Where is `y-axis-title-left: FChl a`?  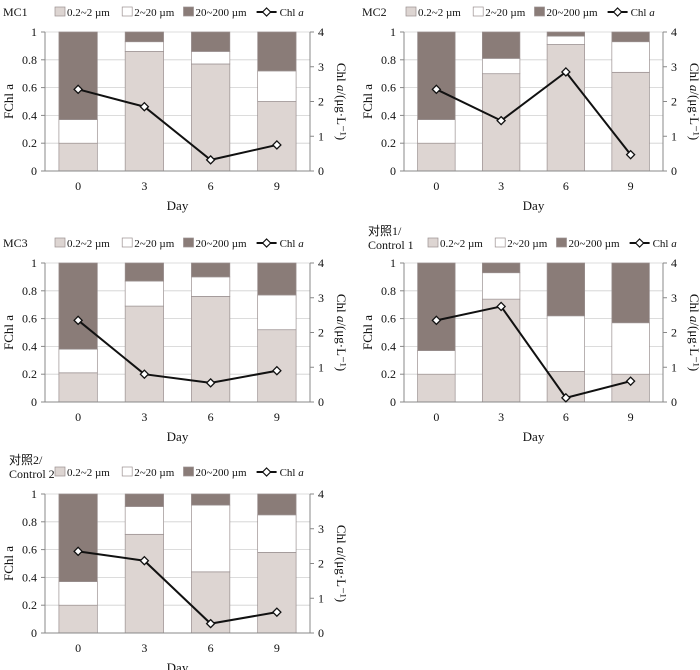
y-axis-title-left: FChl a is located at coordinates (8, 101).